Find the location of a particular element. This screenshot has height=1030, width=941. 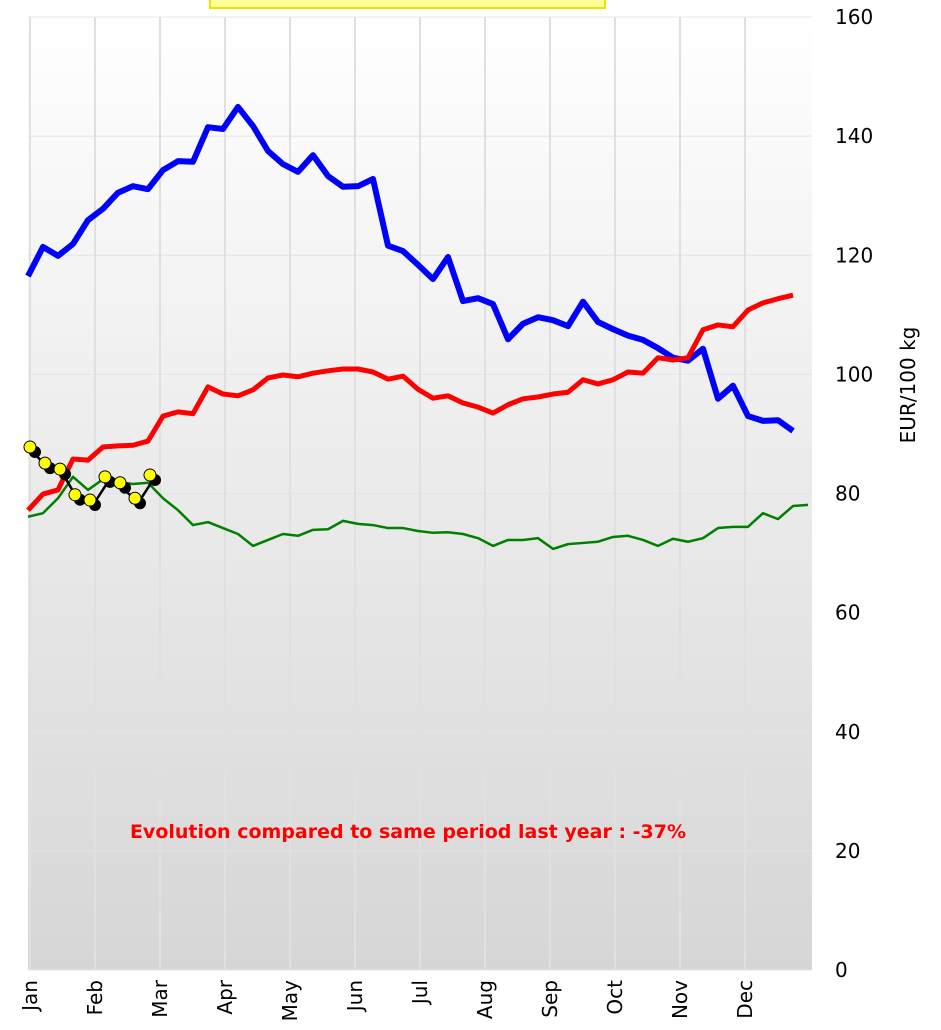

x-tick-label: Jun is located at coordinates (355, 996).